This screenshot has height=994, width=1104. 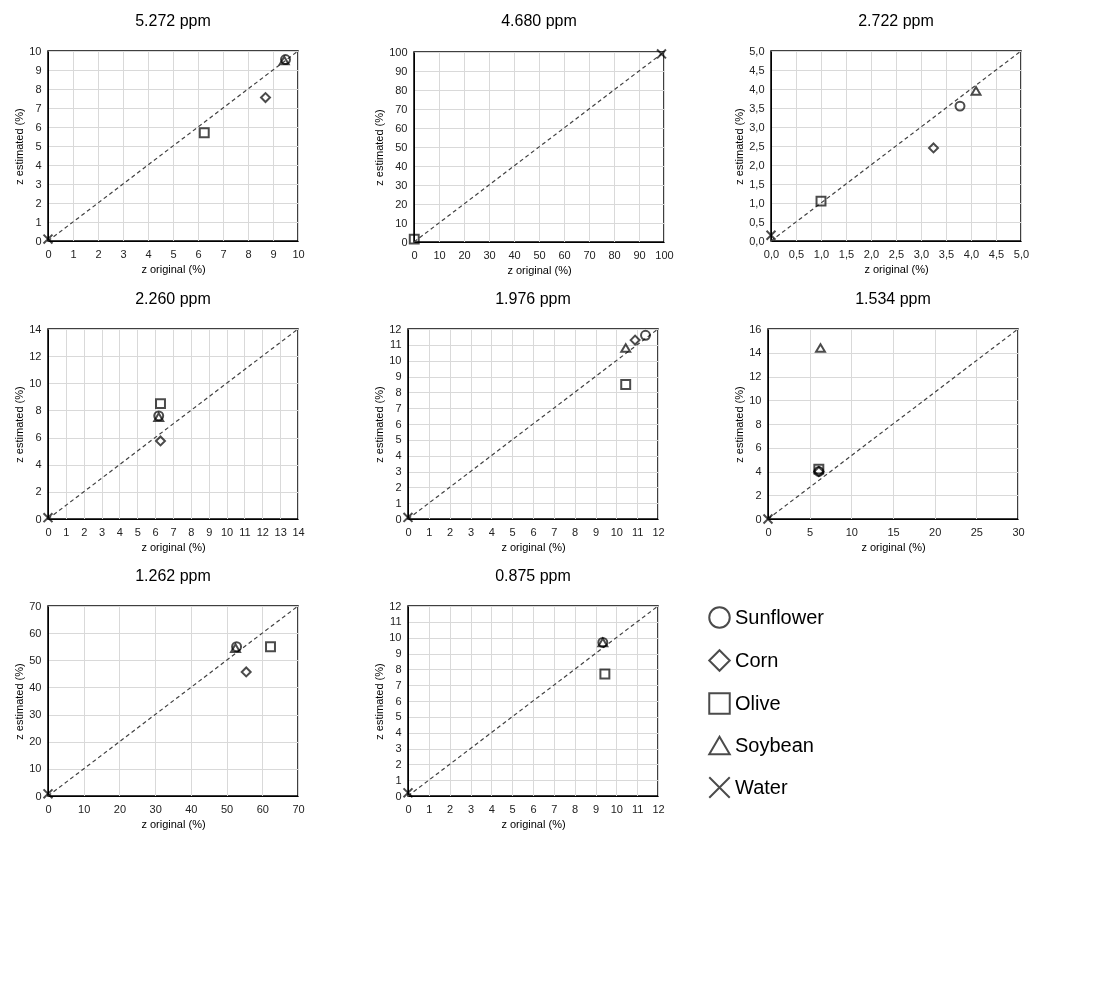 I want to click on y-tick-label: 3,5, so click(x=757, y=107).